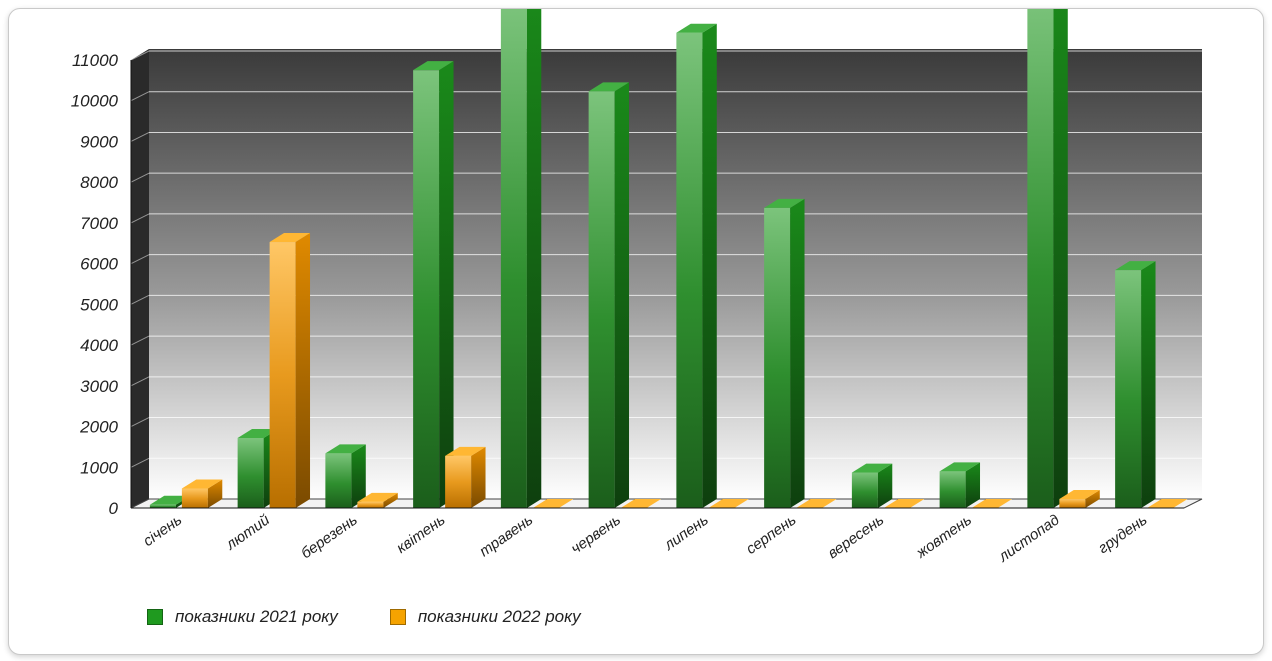 This screenshot has height=661, width=1272. I want to click on y-tick-label: 2000, so click(98, 427).